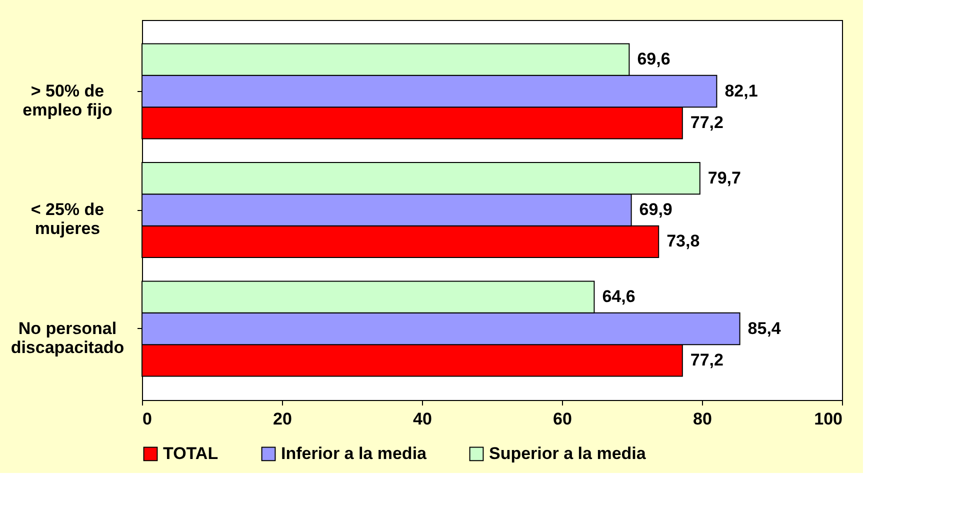 The width and height of the screenshot is (966, 519). What do you see at coordinates (147, 419) in the screenshot?
I see `x-tick-label: 0` at bounding box center [147, 419].